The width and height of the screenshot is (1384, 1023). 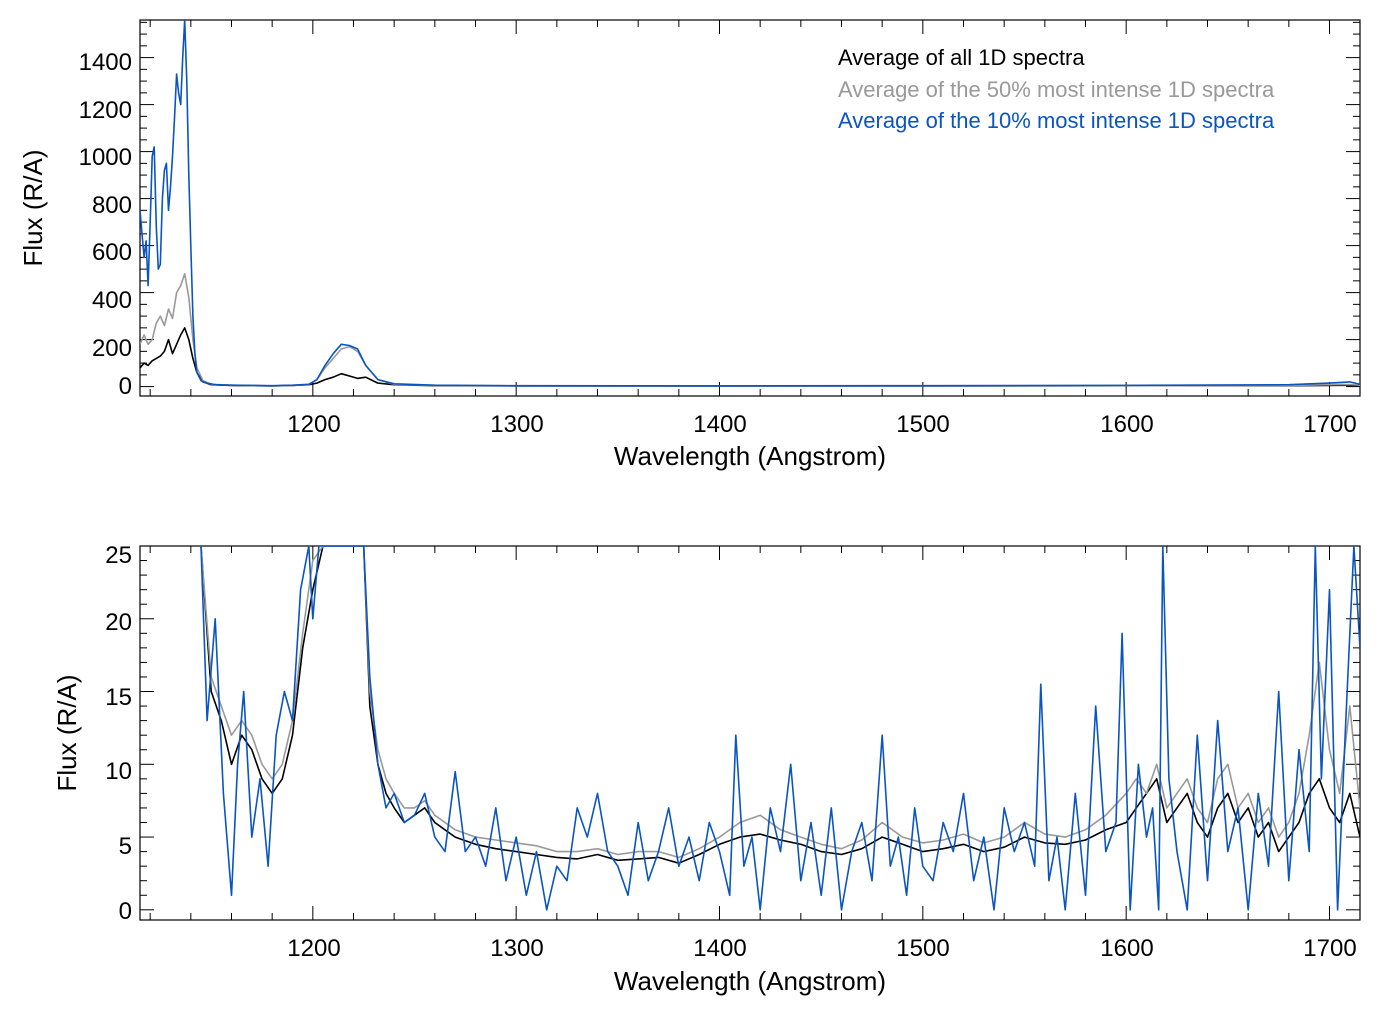 What do you see at coordinates (821, 948) in the screenshot?
I see `bottom-x-tick-labels: 1200 1300 1400 1500 1600 1700` at bounding box center [821, 948].